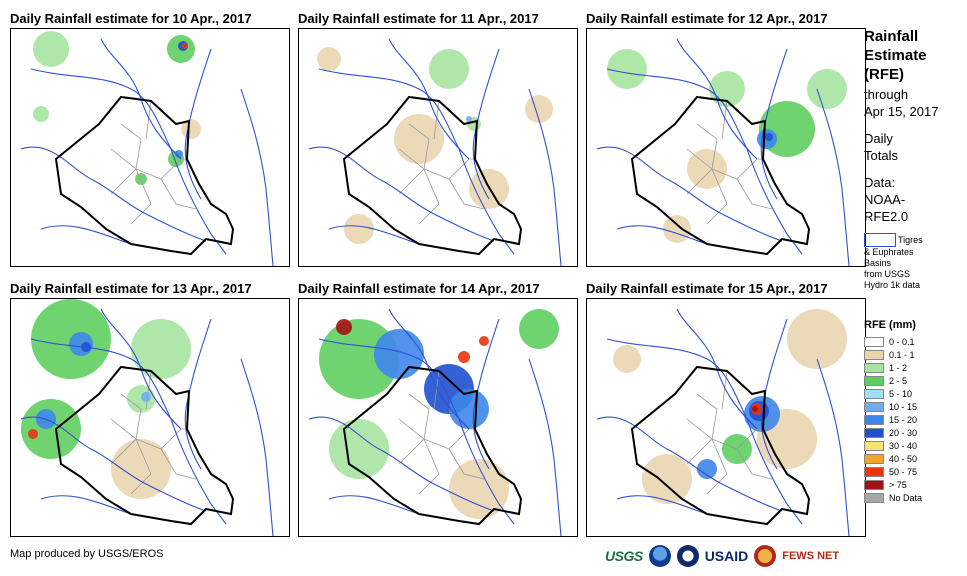  Describe the element at coordinates (903, 459) in the screenshot. I see `legend-label: 40 - 50` at that location.